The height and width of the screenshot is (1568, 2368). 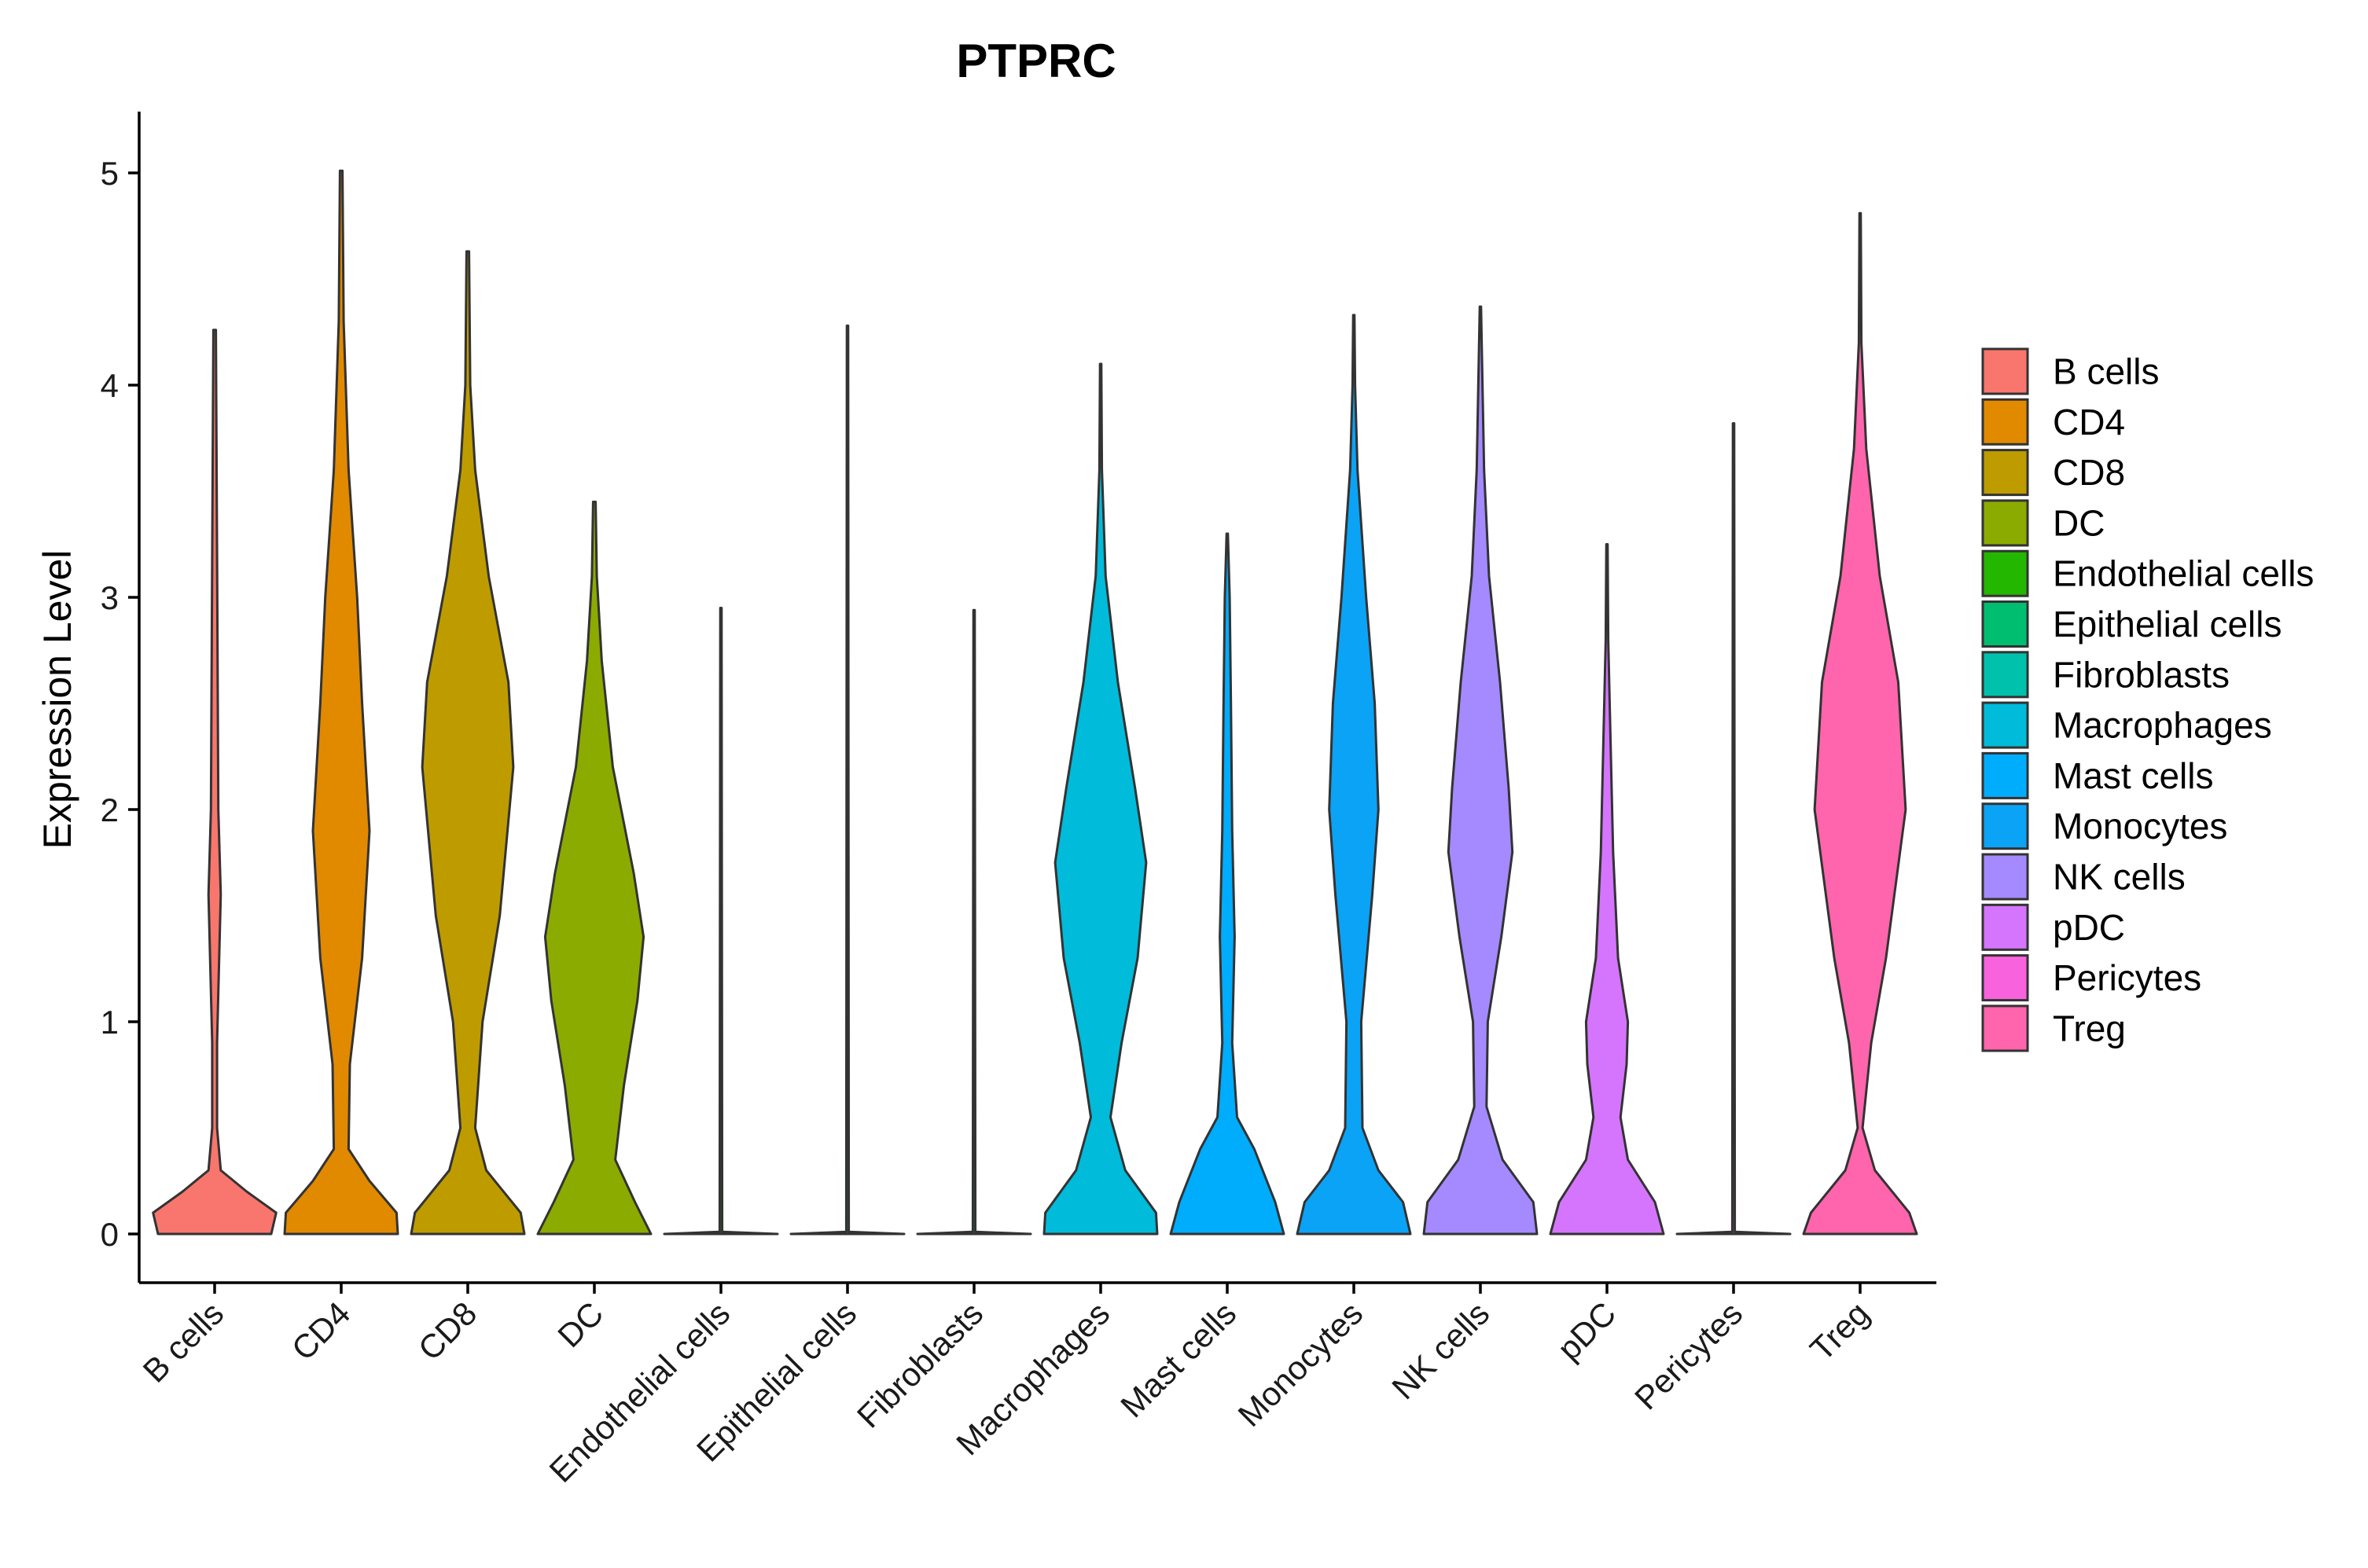 What do you see at coordinates (1607, 889) in the screenshot?
I see `violin-pdc` at bounding box center [1607, 889].